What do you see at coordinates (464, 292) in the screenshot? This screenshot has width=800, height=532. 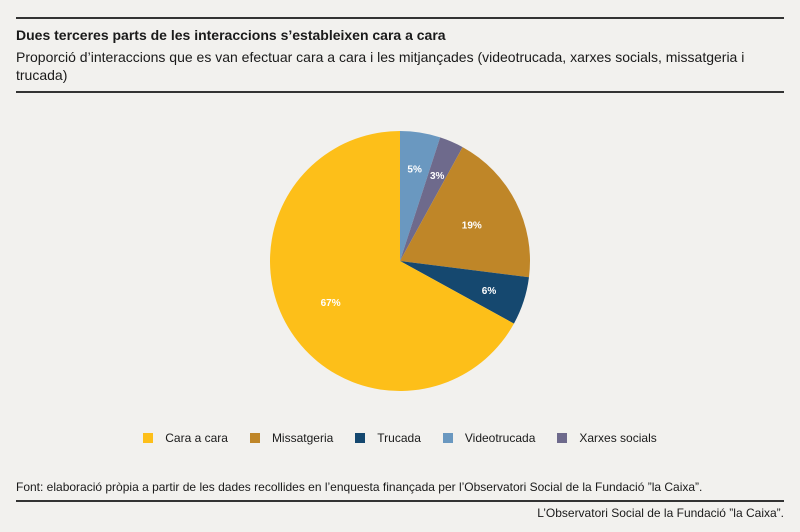 I see `pie-slice-trucada` at bounding box center [464, 292].